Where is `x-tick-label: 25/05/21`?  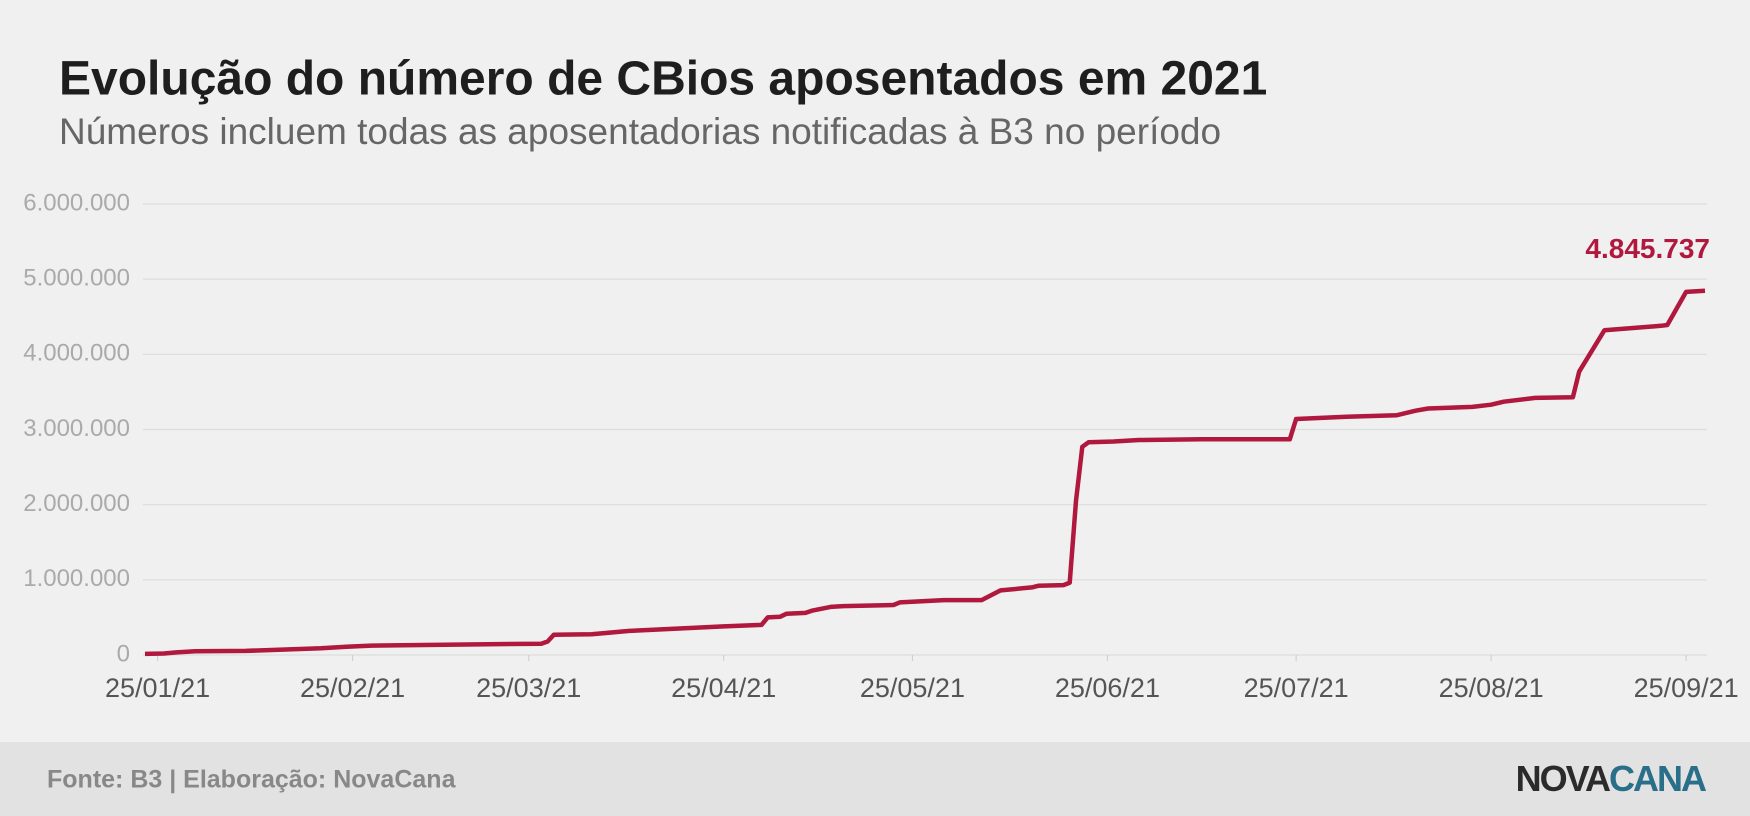 x-tick-label: 25/05/21 is located at coordinates (912, 688).